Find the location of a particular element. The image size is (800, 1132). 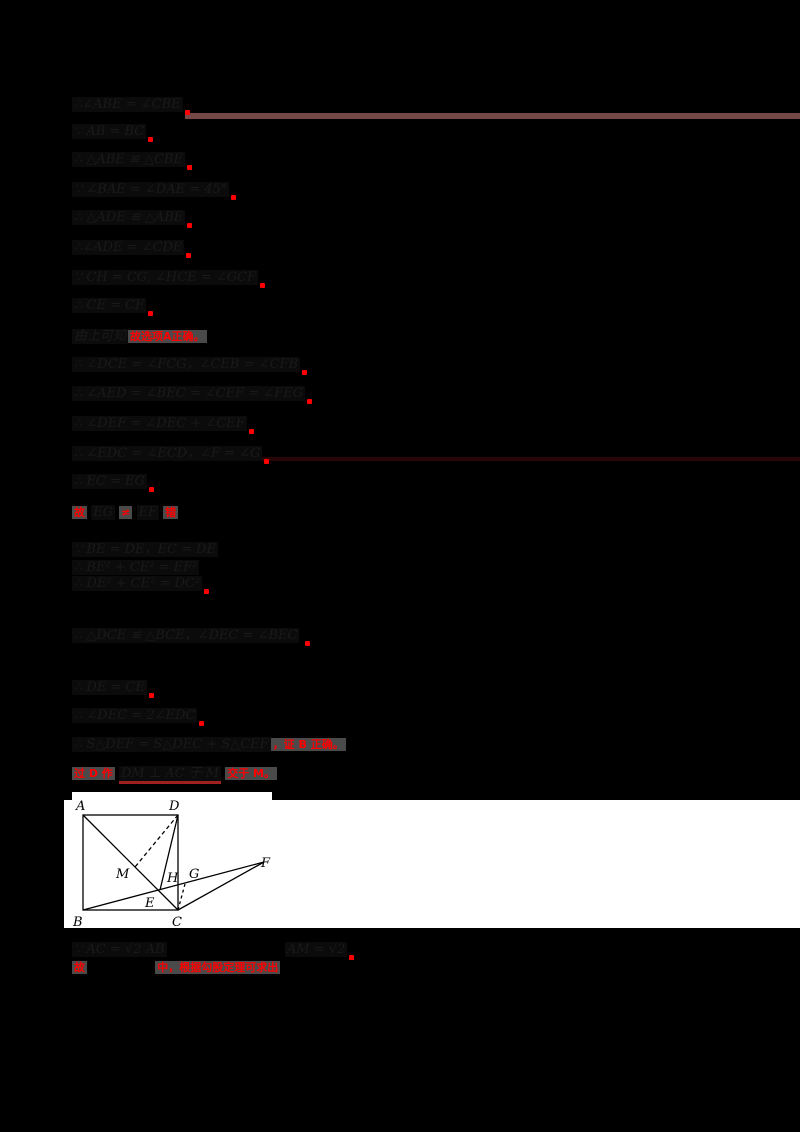

line-bf is located at coordinates (173, 886).